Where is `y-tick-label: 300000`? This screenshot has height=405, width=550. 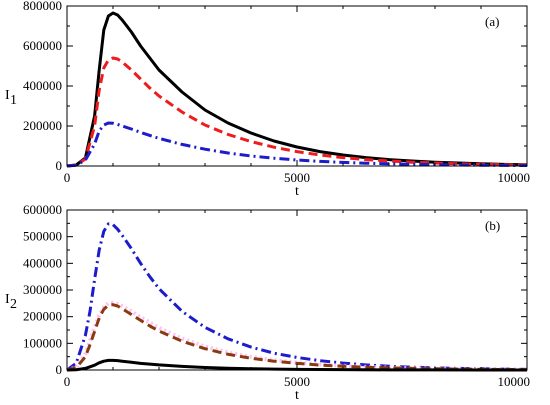 y-tick-label: 300000 is located at coordinates (42, 289).